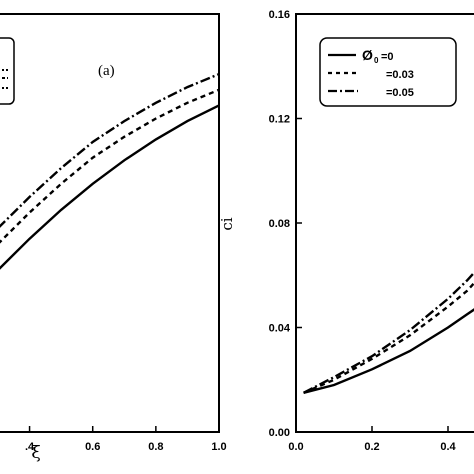 The image size is (474, 474). I want to click on panel-a-x-tick-label: 1.0, so click(218, 447).